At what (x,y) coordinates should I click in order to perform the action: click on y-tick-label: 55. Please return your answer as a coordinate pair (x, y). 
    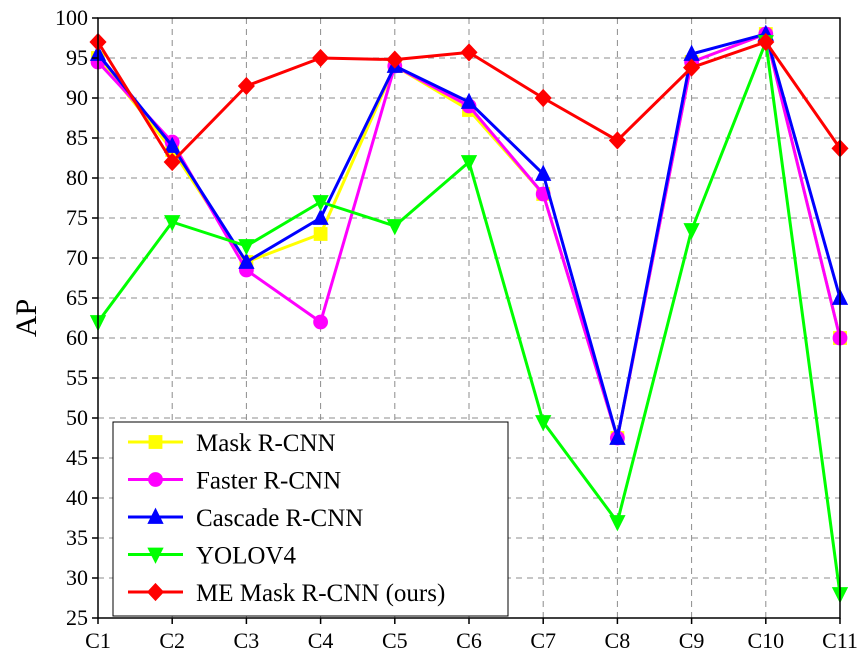
    Looking at the image, I should click on (77, 377).